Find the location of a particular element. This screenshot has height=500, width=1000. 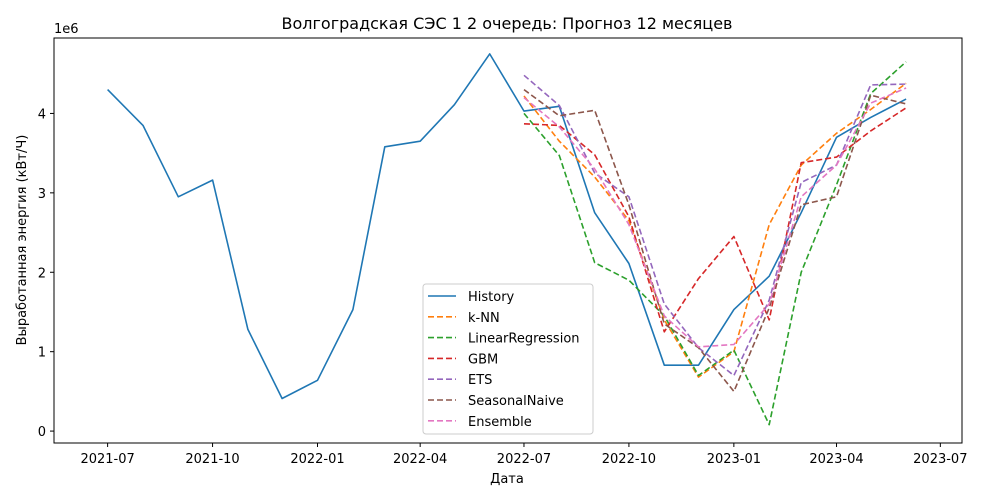

x-tick-label: 2022-01 is located at coordinates (317, 459).